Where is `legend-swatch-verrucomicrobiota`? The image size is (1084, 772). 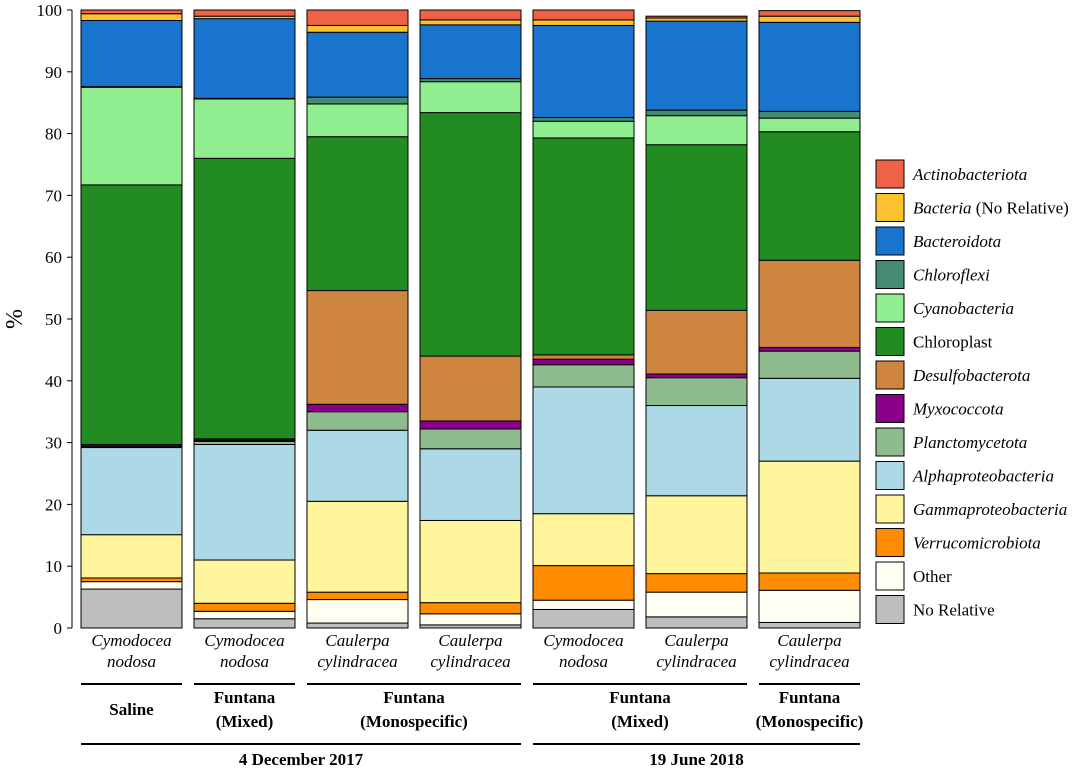
legend-swatch-verrucomicrobiota is located at coordinates (890, 542).